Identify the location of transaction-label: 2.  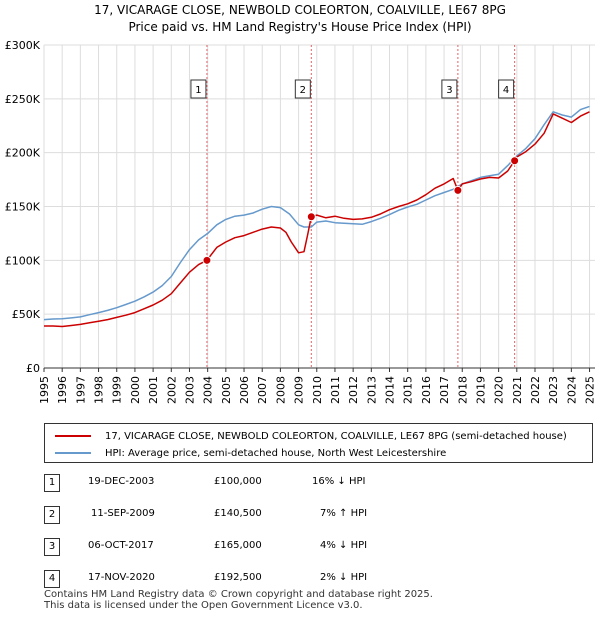
(303, 90).